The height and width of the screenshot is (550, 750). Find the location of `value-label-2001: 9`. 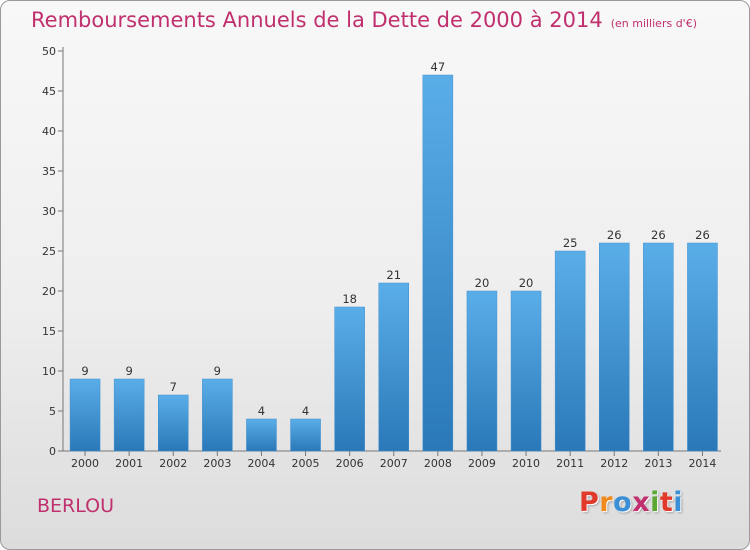

value-label-2001: 9 is located at coordinates (128, 371).